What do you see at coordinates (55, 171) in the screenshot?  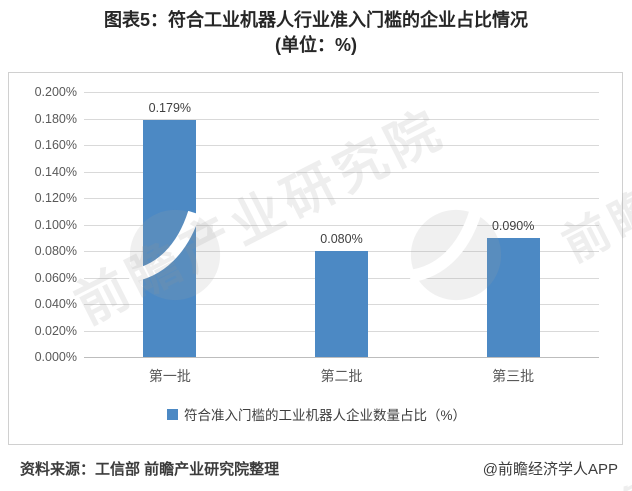 I see `y-axis-tick-label: 0.140%` at bounding box center [55, 171].